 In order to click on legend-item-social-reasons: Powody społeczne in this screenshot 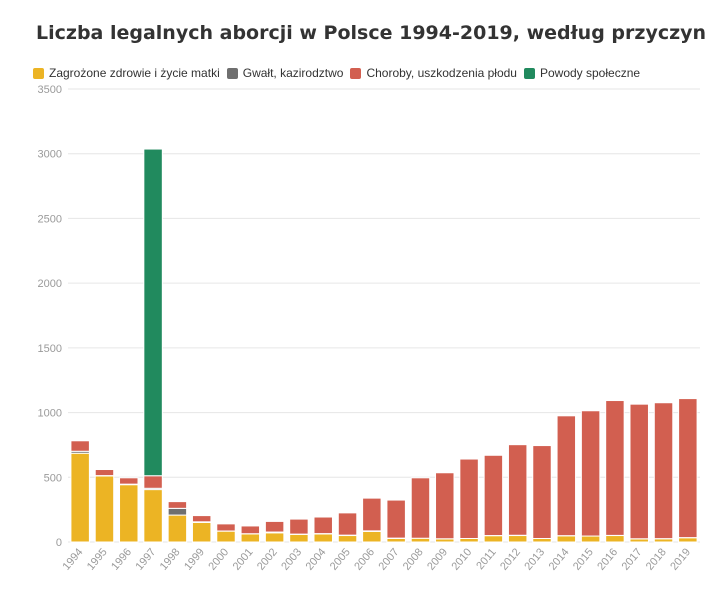, I will do `click(582, 73)`.